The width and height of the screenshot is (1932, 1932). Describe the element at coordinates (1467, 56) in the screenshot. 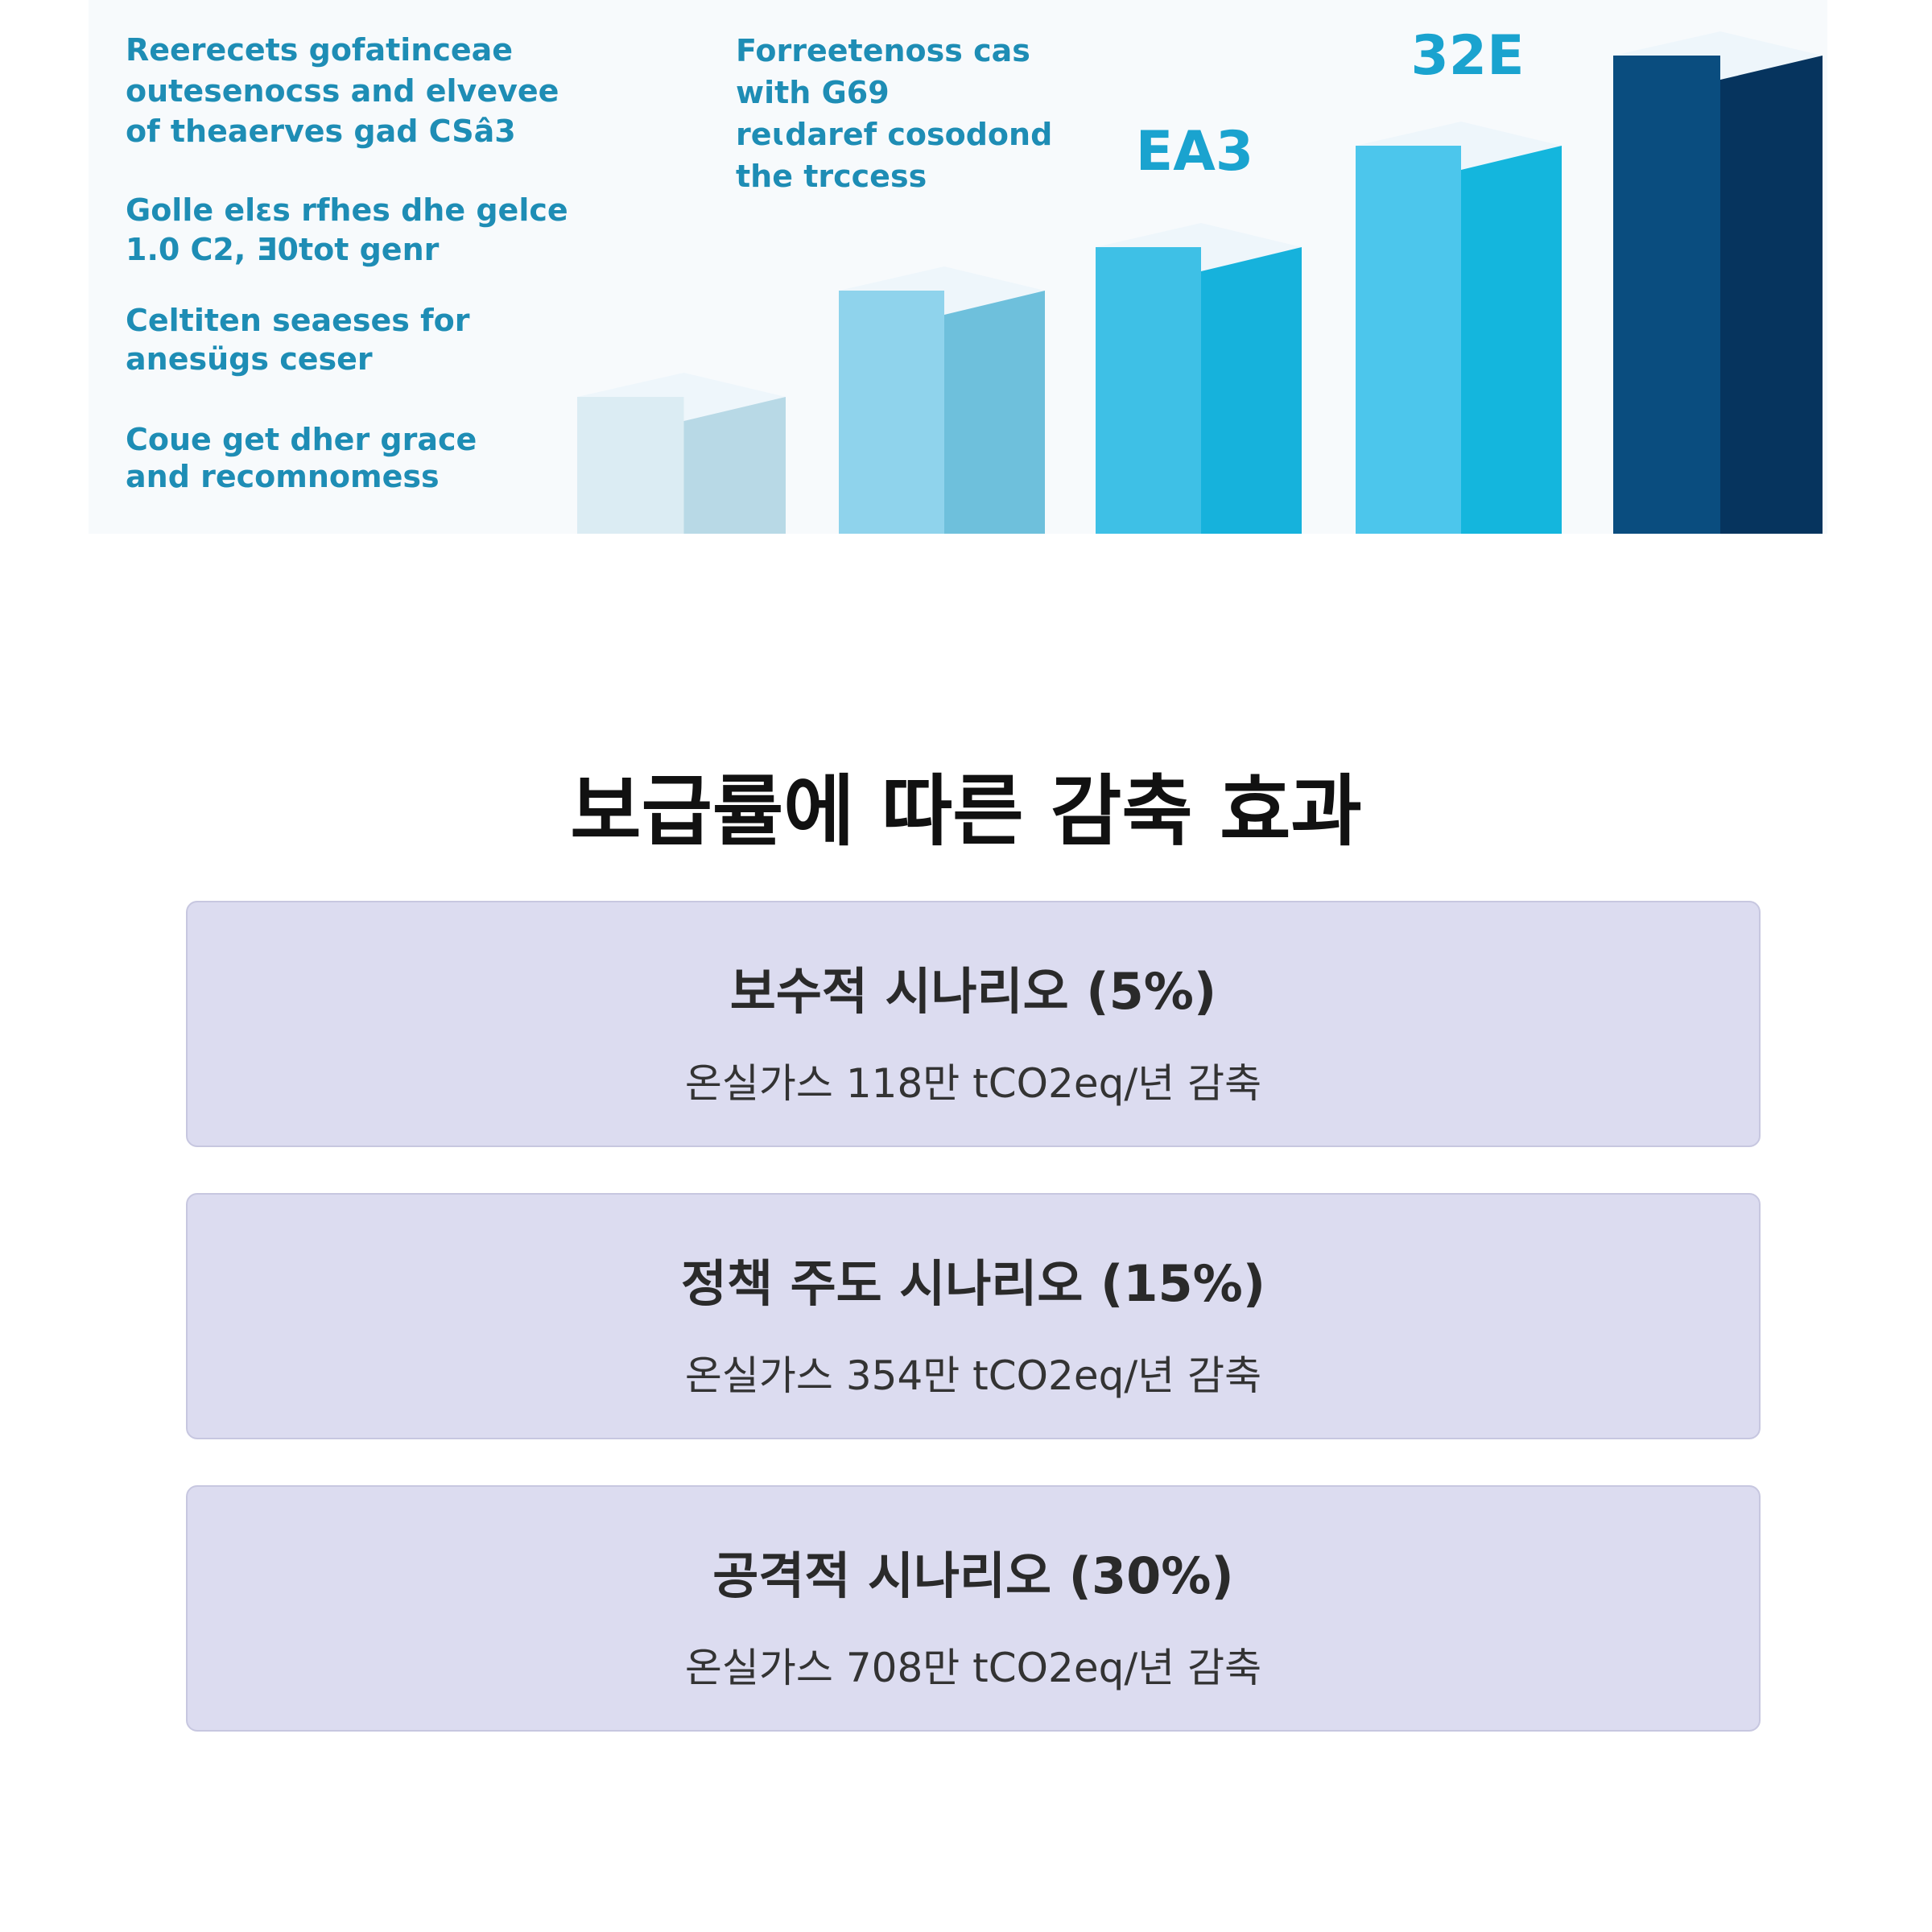

I see `illustration-label: 32E` at that location.